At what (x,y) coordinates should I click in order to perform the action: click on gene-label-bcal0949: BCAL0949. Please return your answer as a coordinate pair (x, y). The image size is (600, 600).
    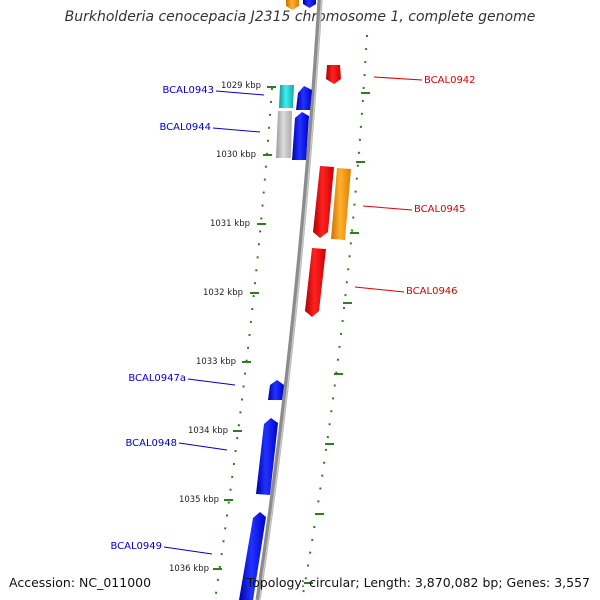
    Looking at the image, I should click on (136, 546).